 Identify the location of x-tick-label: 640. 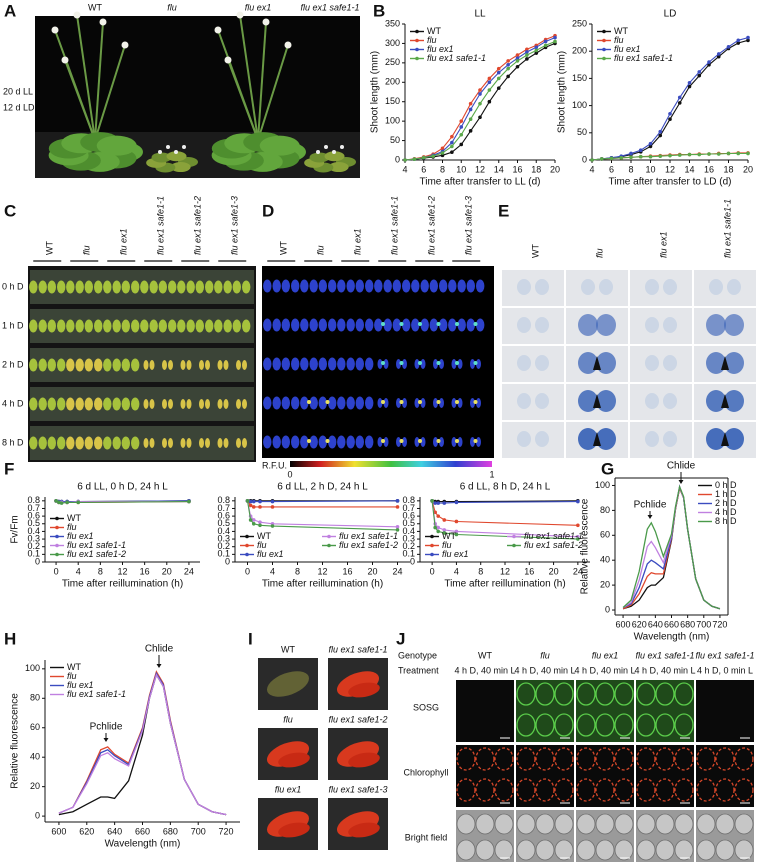
(114, 831).